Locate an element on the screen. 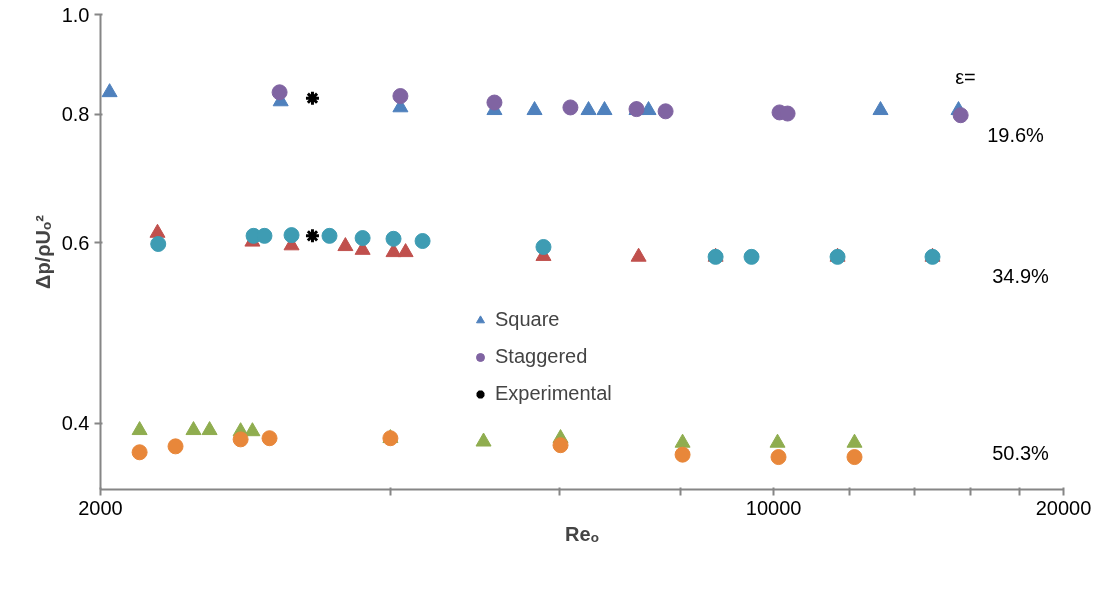 The width and height of the screenshot is (1110, 607). x-tick-label: 2000 is located at coordinates (100, 507).